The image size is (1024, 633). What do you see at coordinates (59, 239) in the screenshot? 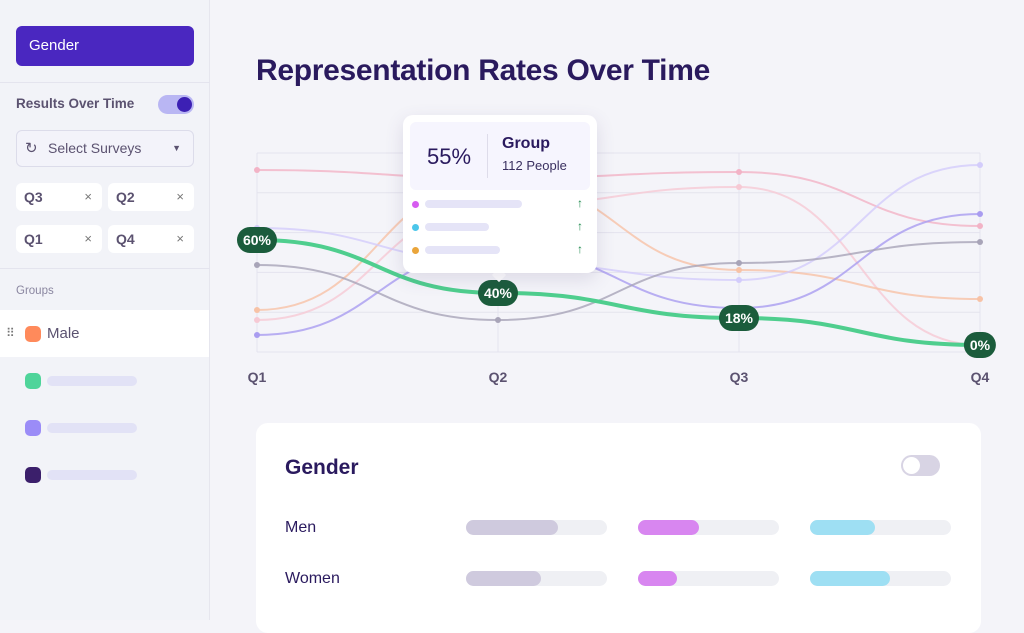
I see `chip-q1: Q1 ×` at bounding box center [59, 239].